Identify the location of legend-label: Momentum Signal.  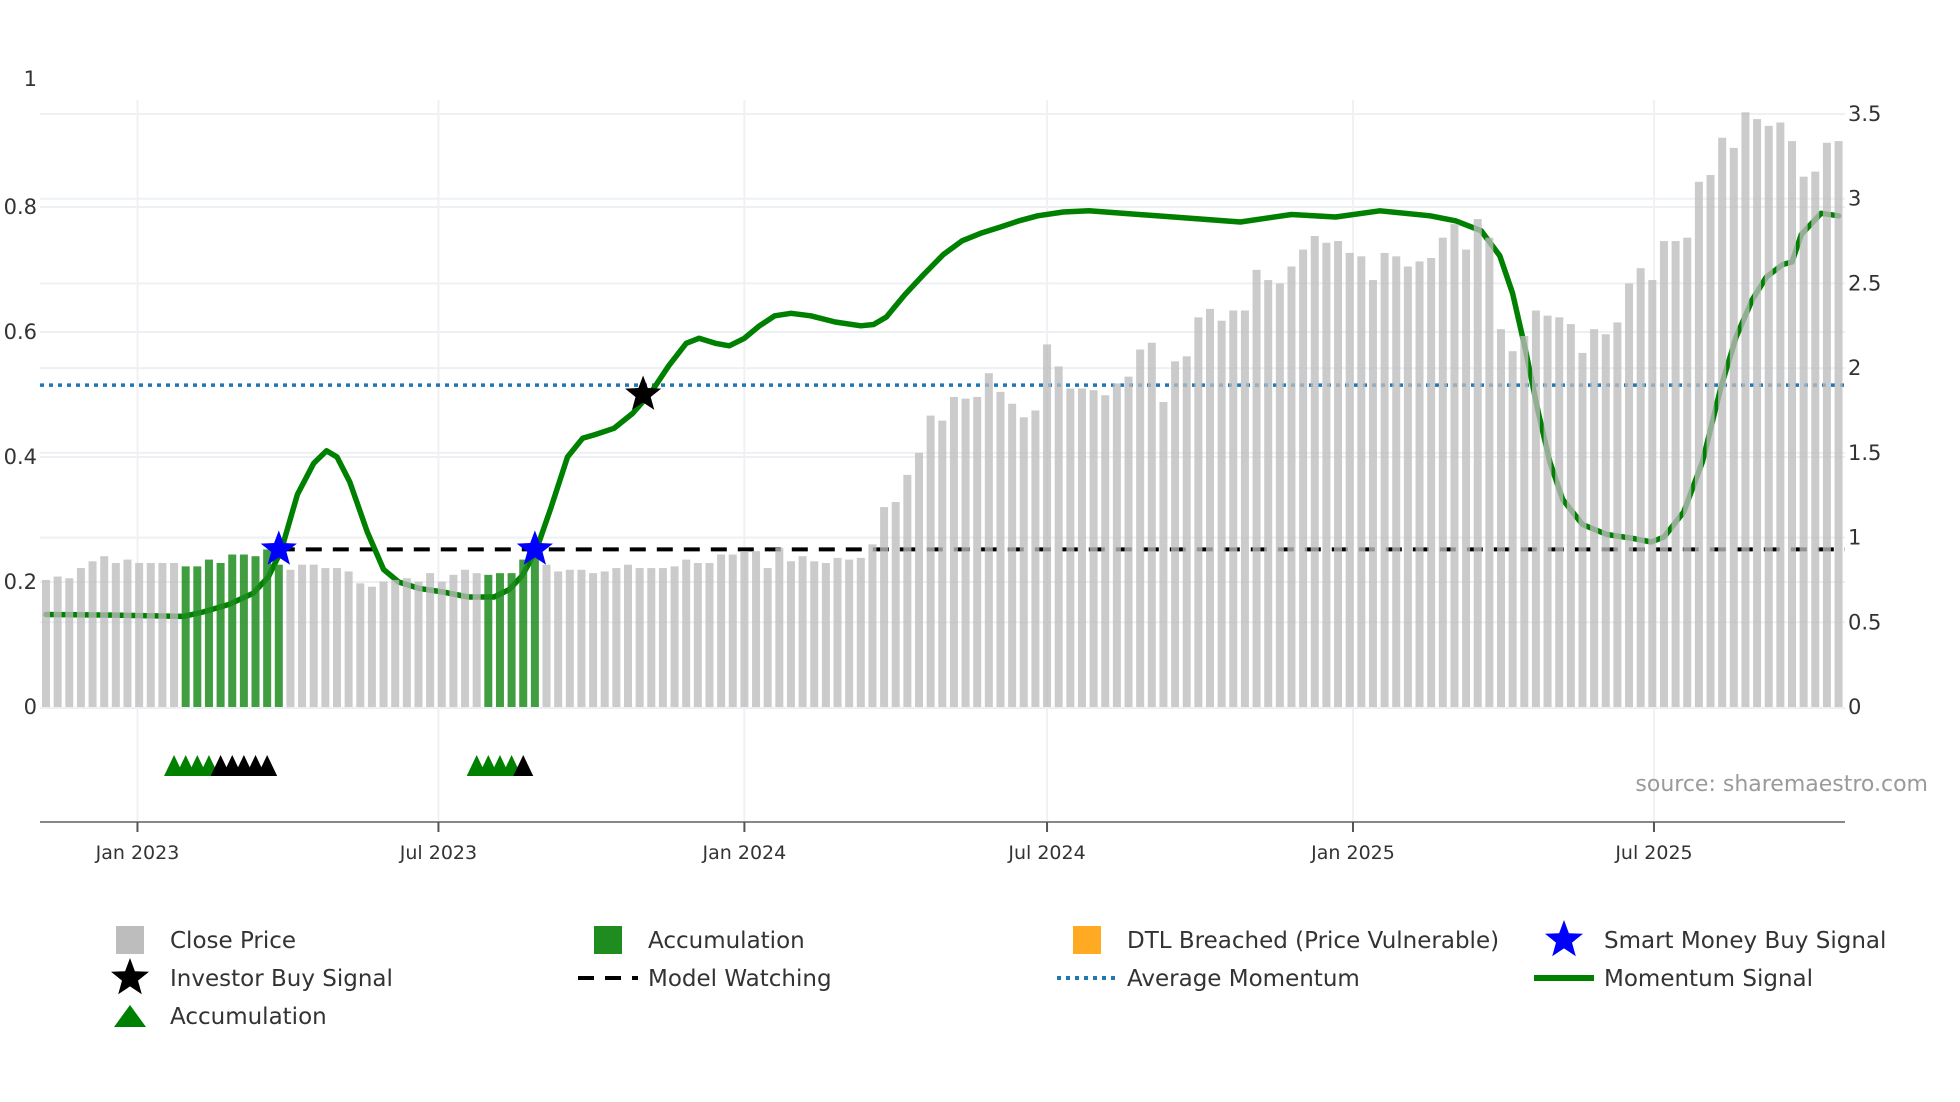
(1708, 979).